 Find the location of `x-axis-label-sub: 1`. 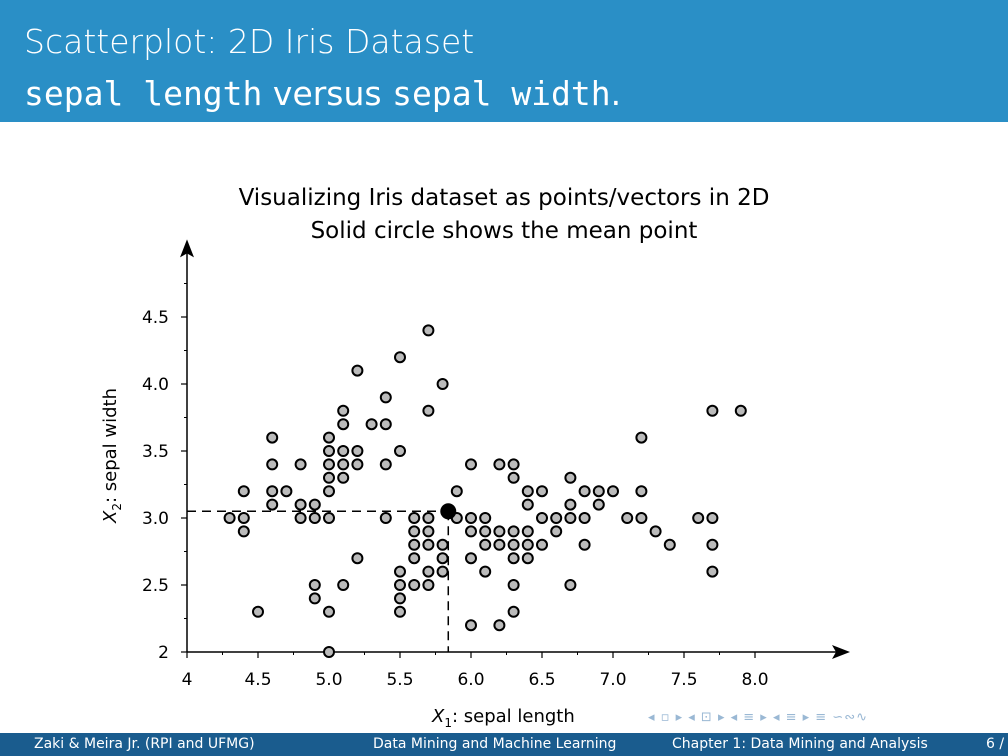

x-axis-label-sub: 1 is located at coordinates (448, 723).